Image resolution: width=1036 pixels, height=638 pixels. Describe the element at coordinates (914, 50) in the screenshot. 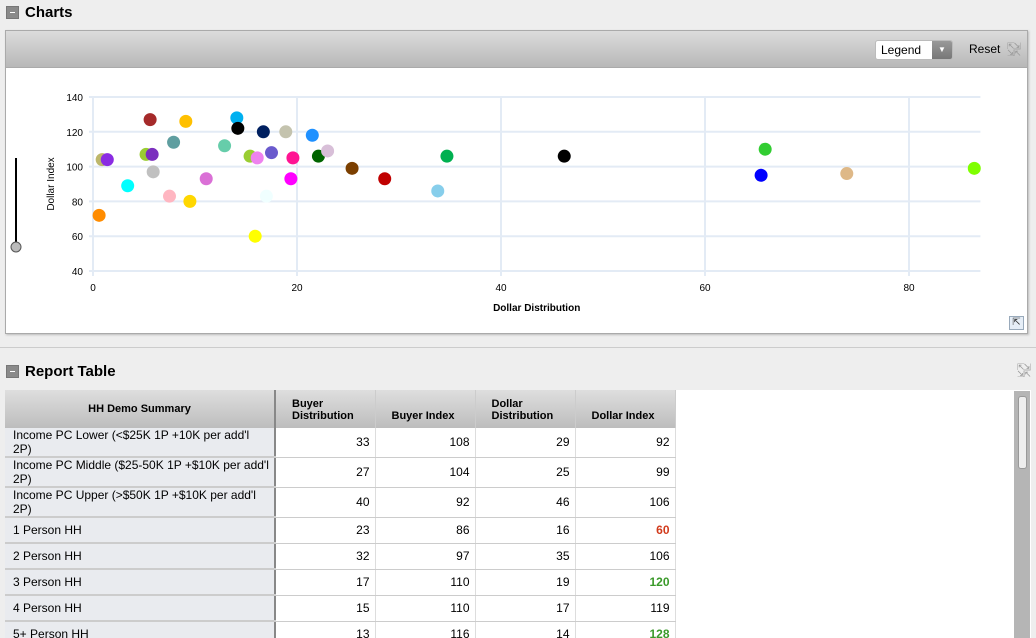

I see `legend-dropdown: Legend ▼` at that location.